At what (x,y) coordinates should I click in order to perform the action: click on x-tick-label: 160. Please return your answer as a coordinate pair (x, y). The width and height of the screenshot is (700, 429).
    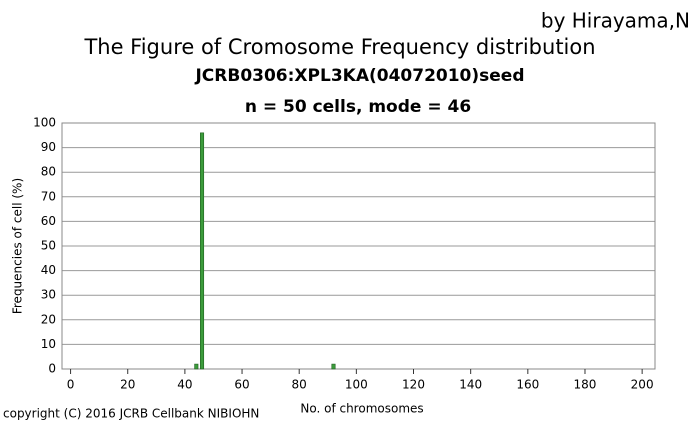
    Looking at the image, I should click on (527, 385).